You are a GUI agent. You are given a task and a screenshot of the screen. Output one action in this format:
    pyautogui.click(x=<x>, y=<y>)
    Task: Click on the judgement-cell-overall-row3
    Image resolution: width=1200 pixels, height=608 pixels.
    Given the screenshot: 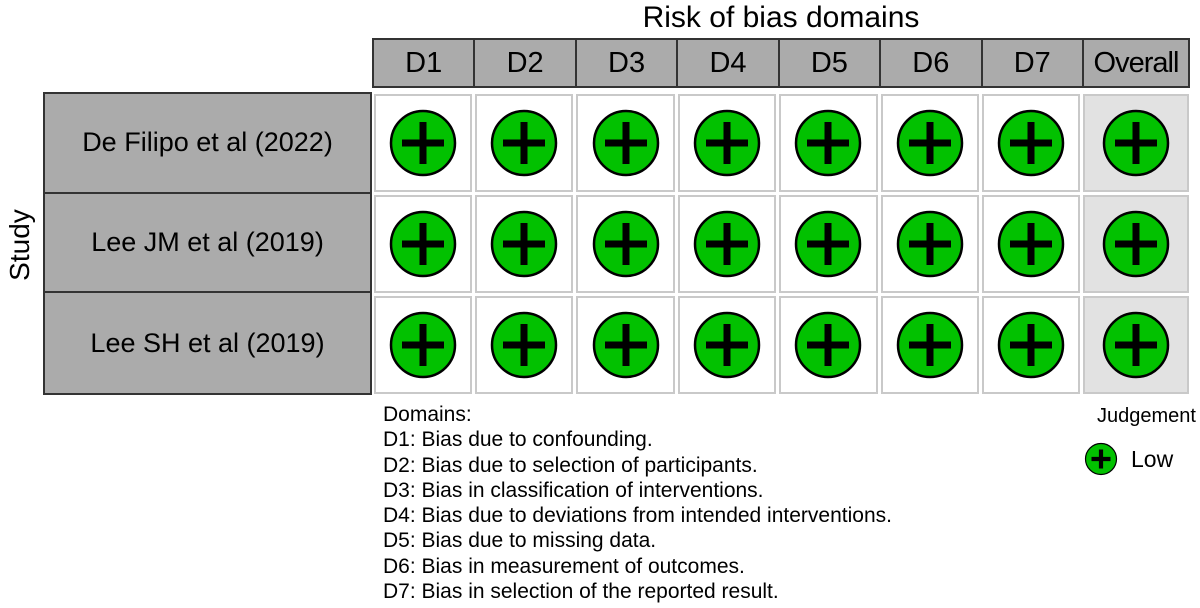 What is the action you would take?
    pyautogui.click(x=1136, y=344)
    